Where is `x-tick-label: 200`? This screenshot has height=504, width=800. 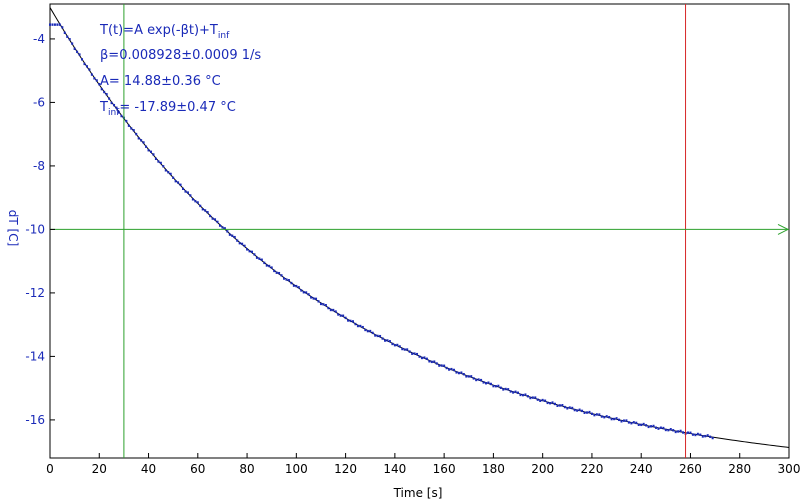 x-tick-label: 200 is located at coordinates (542, 469).